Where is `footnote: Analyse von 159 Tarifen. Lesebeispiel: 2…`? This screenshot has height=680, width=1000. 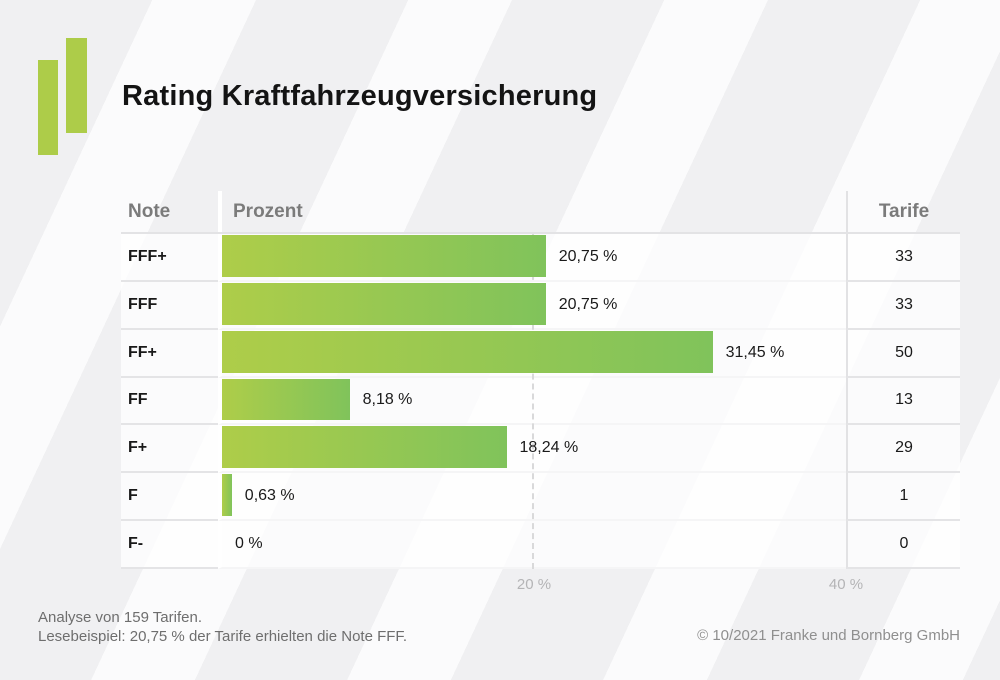
footnote: Analyse von 159 Tarifen. Lesebeispiel: 2… is located at coordinates (222, 627).